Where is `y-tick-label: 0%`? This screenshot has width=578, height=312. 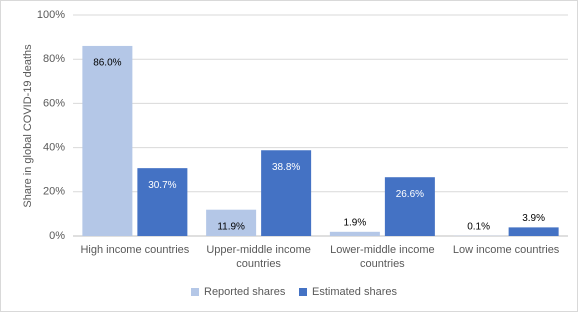
y-tick-label: 0% is located at coordinates (57, 236).